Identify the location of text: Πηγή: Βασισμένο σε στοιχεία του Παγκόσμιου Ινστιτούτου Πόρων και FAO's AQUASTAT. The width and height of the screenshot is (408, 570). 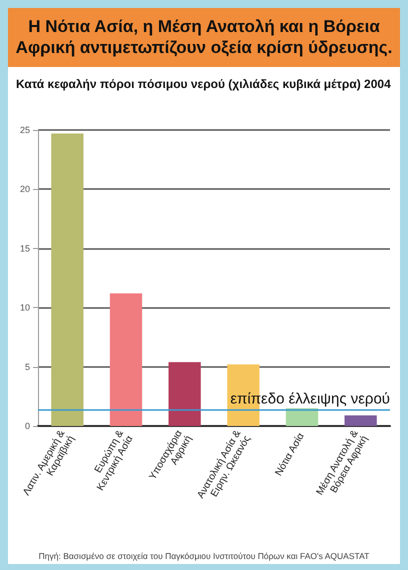
(204, 556).